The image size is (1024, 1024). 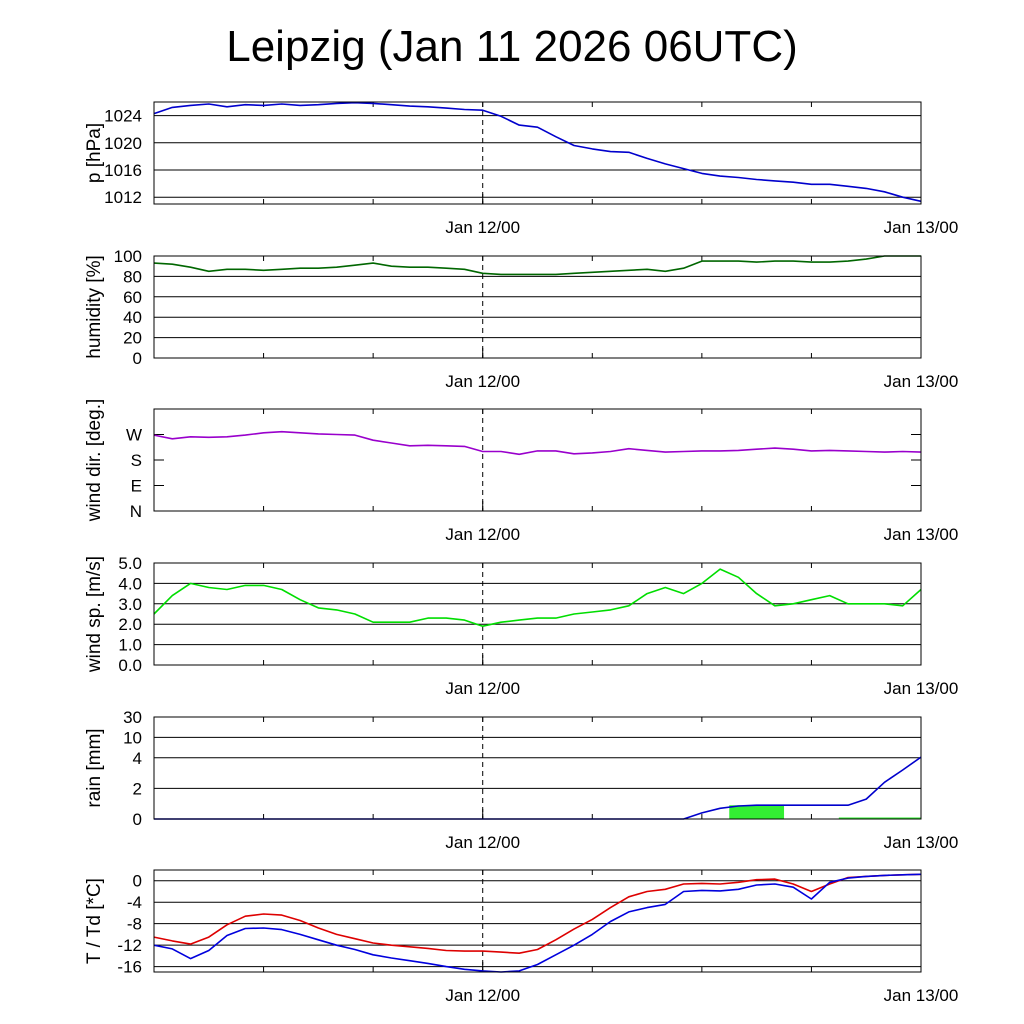 What do you see at coordinates (134, 924) in the screenshot?
I see `y-tick-label: -8` at bounding box center [134, 924].